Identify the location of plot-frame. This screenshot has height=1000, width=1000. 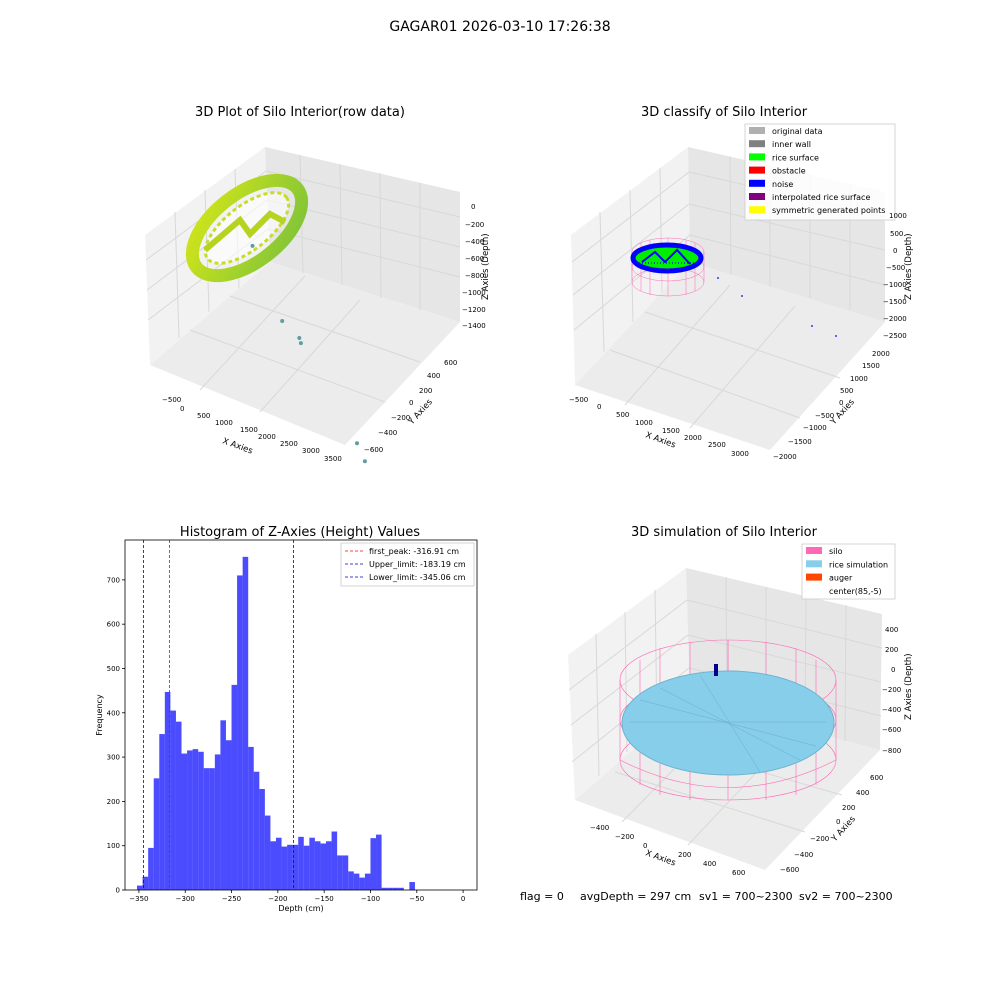
(301, 715).